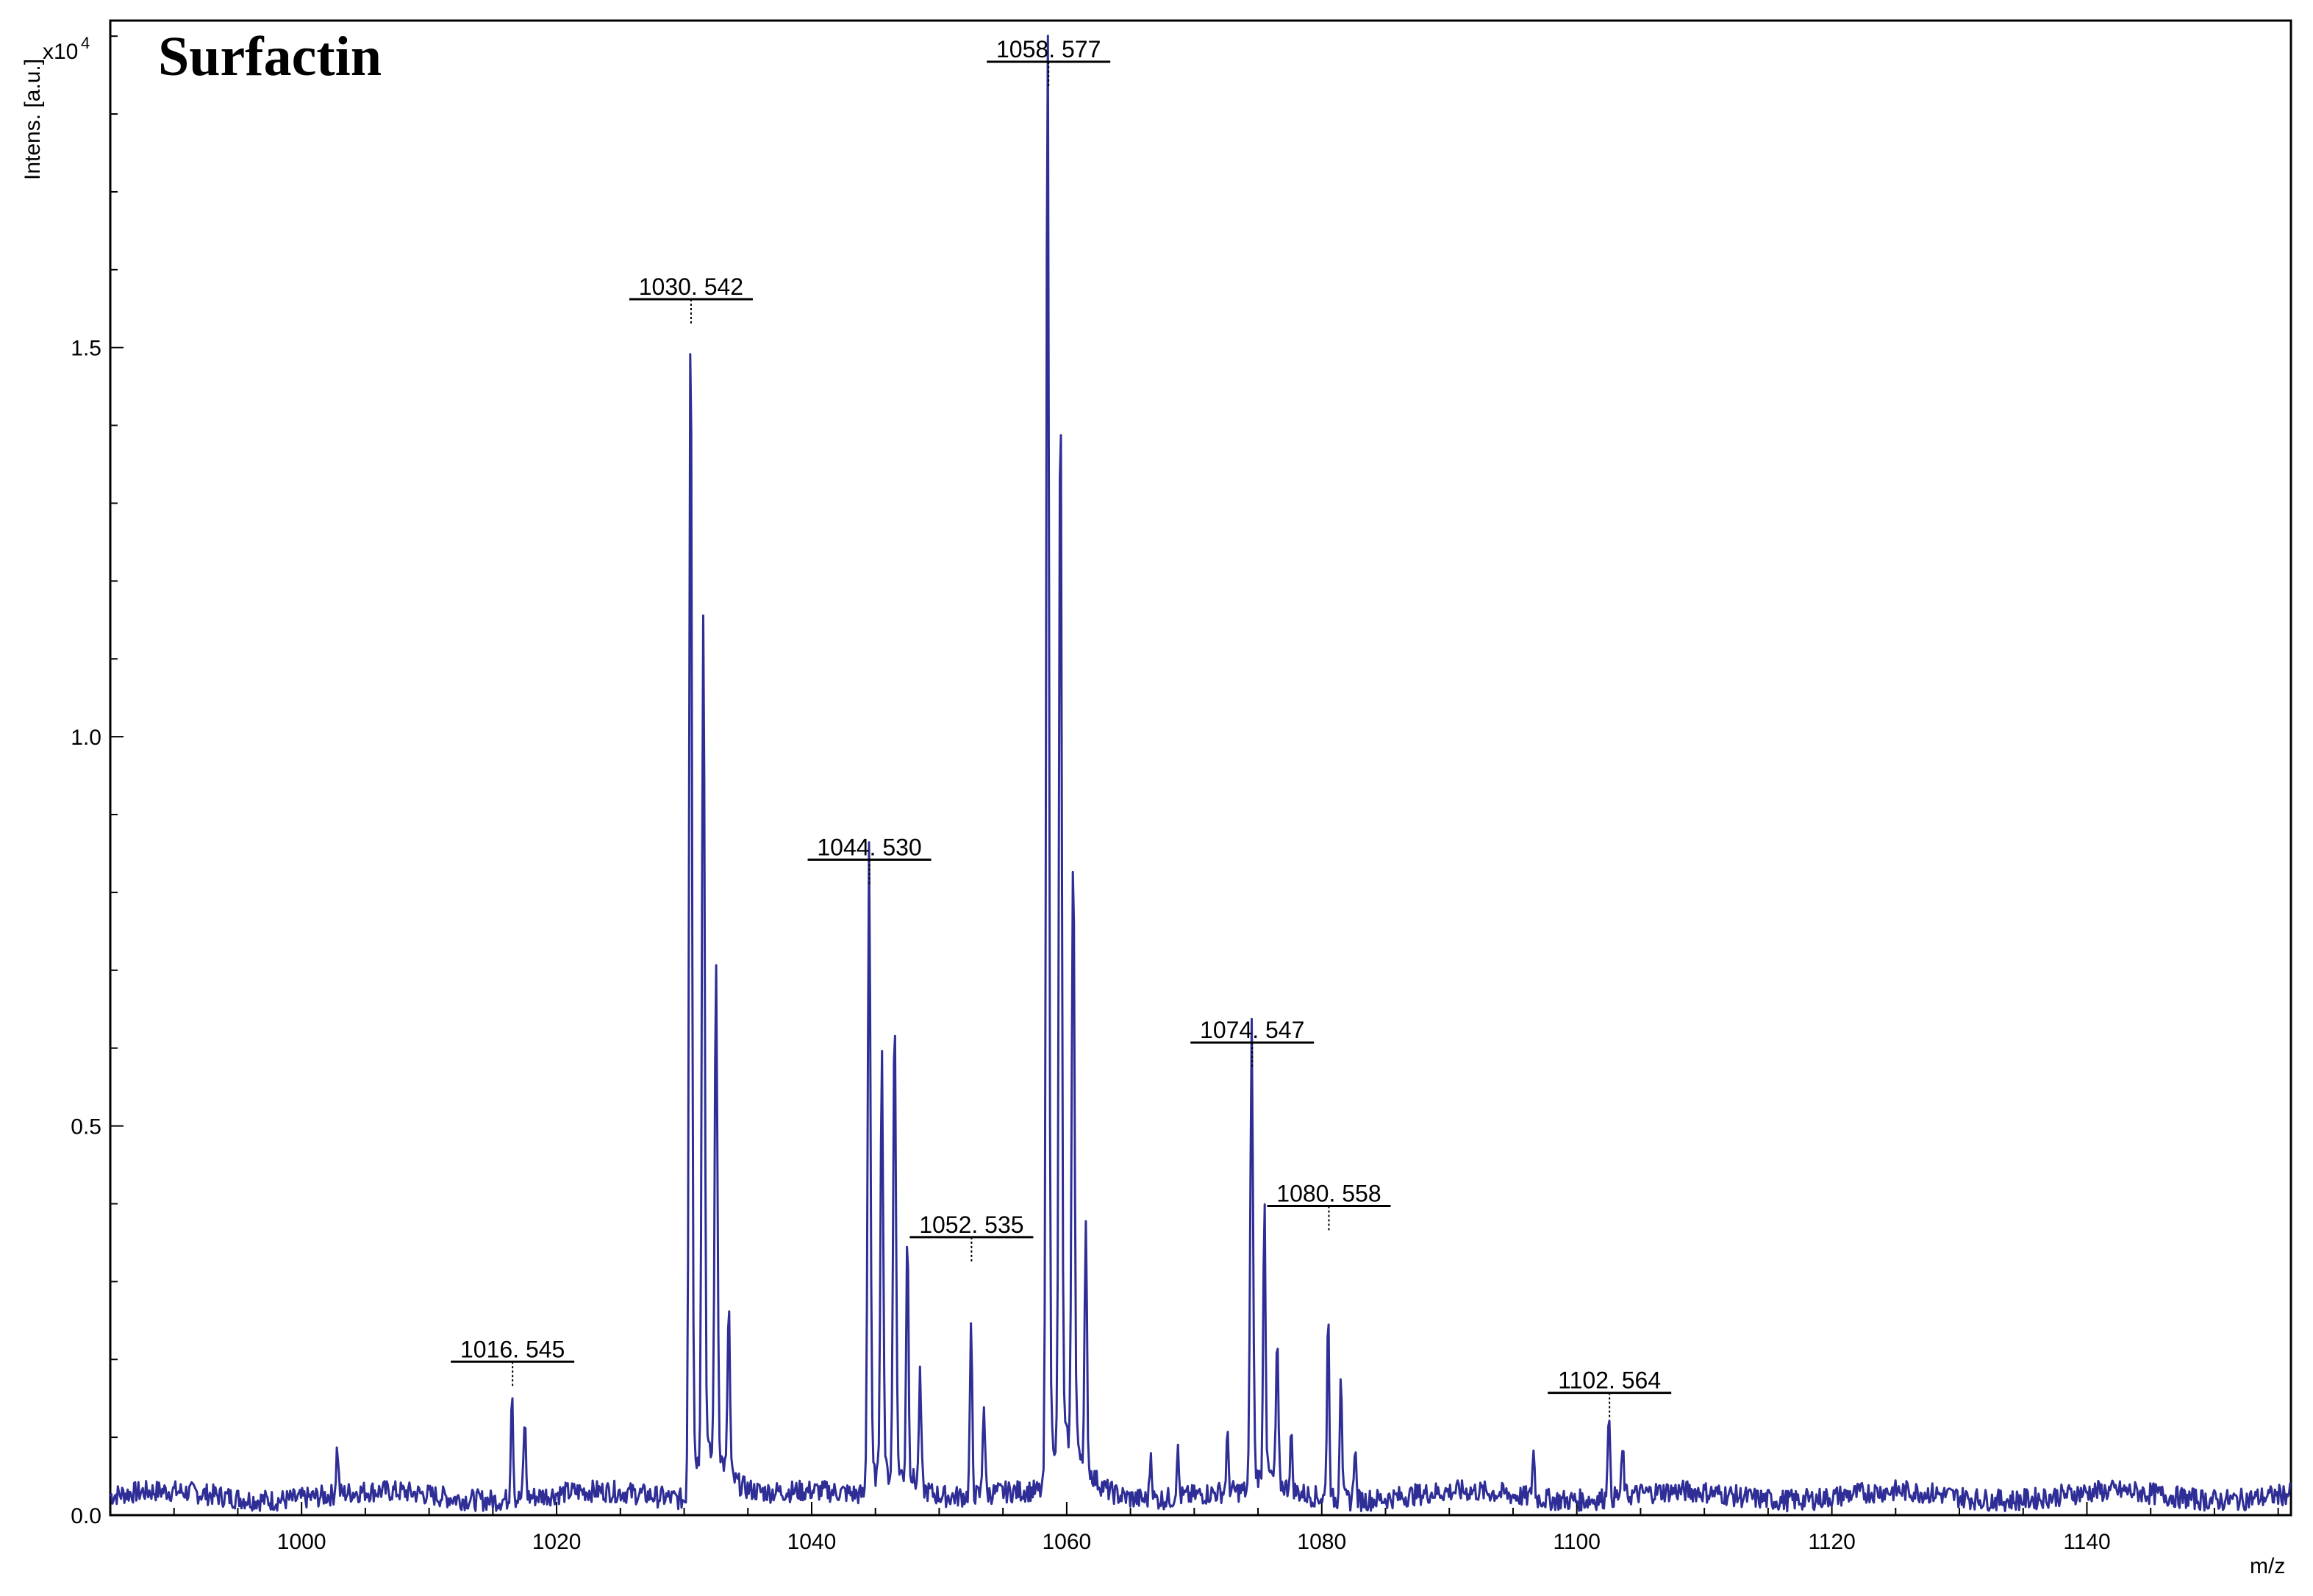  I want to click on y-tick-label: 0.0, so click(86, 1516).